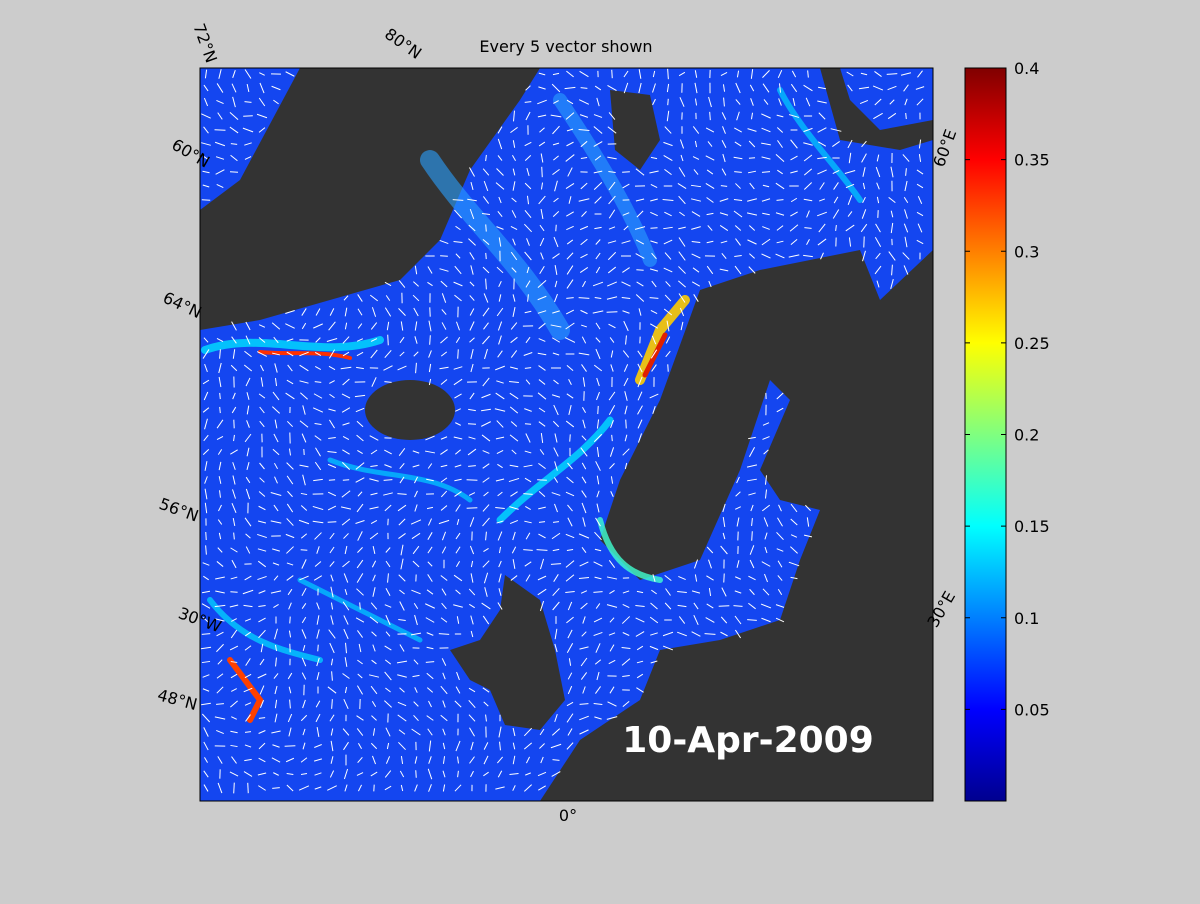  Describe the element at coordinates (565, 46) in the screenshot. I see `map-title: Every 5 vector shown` at that location.